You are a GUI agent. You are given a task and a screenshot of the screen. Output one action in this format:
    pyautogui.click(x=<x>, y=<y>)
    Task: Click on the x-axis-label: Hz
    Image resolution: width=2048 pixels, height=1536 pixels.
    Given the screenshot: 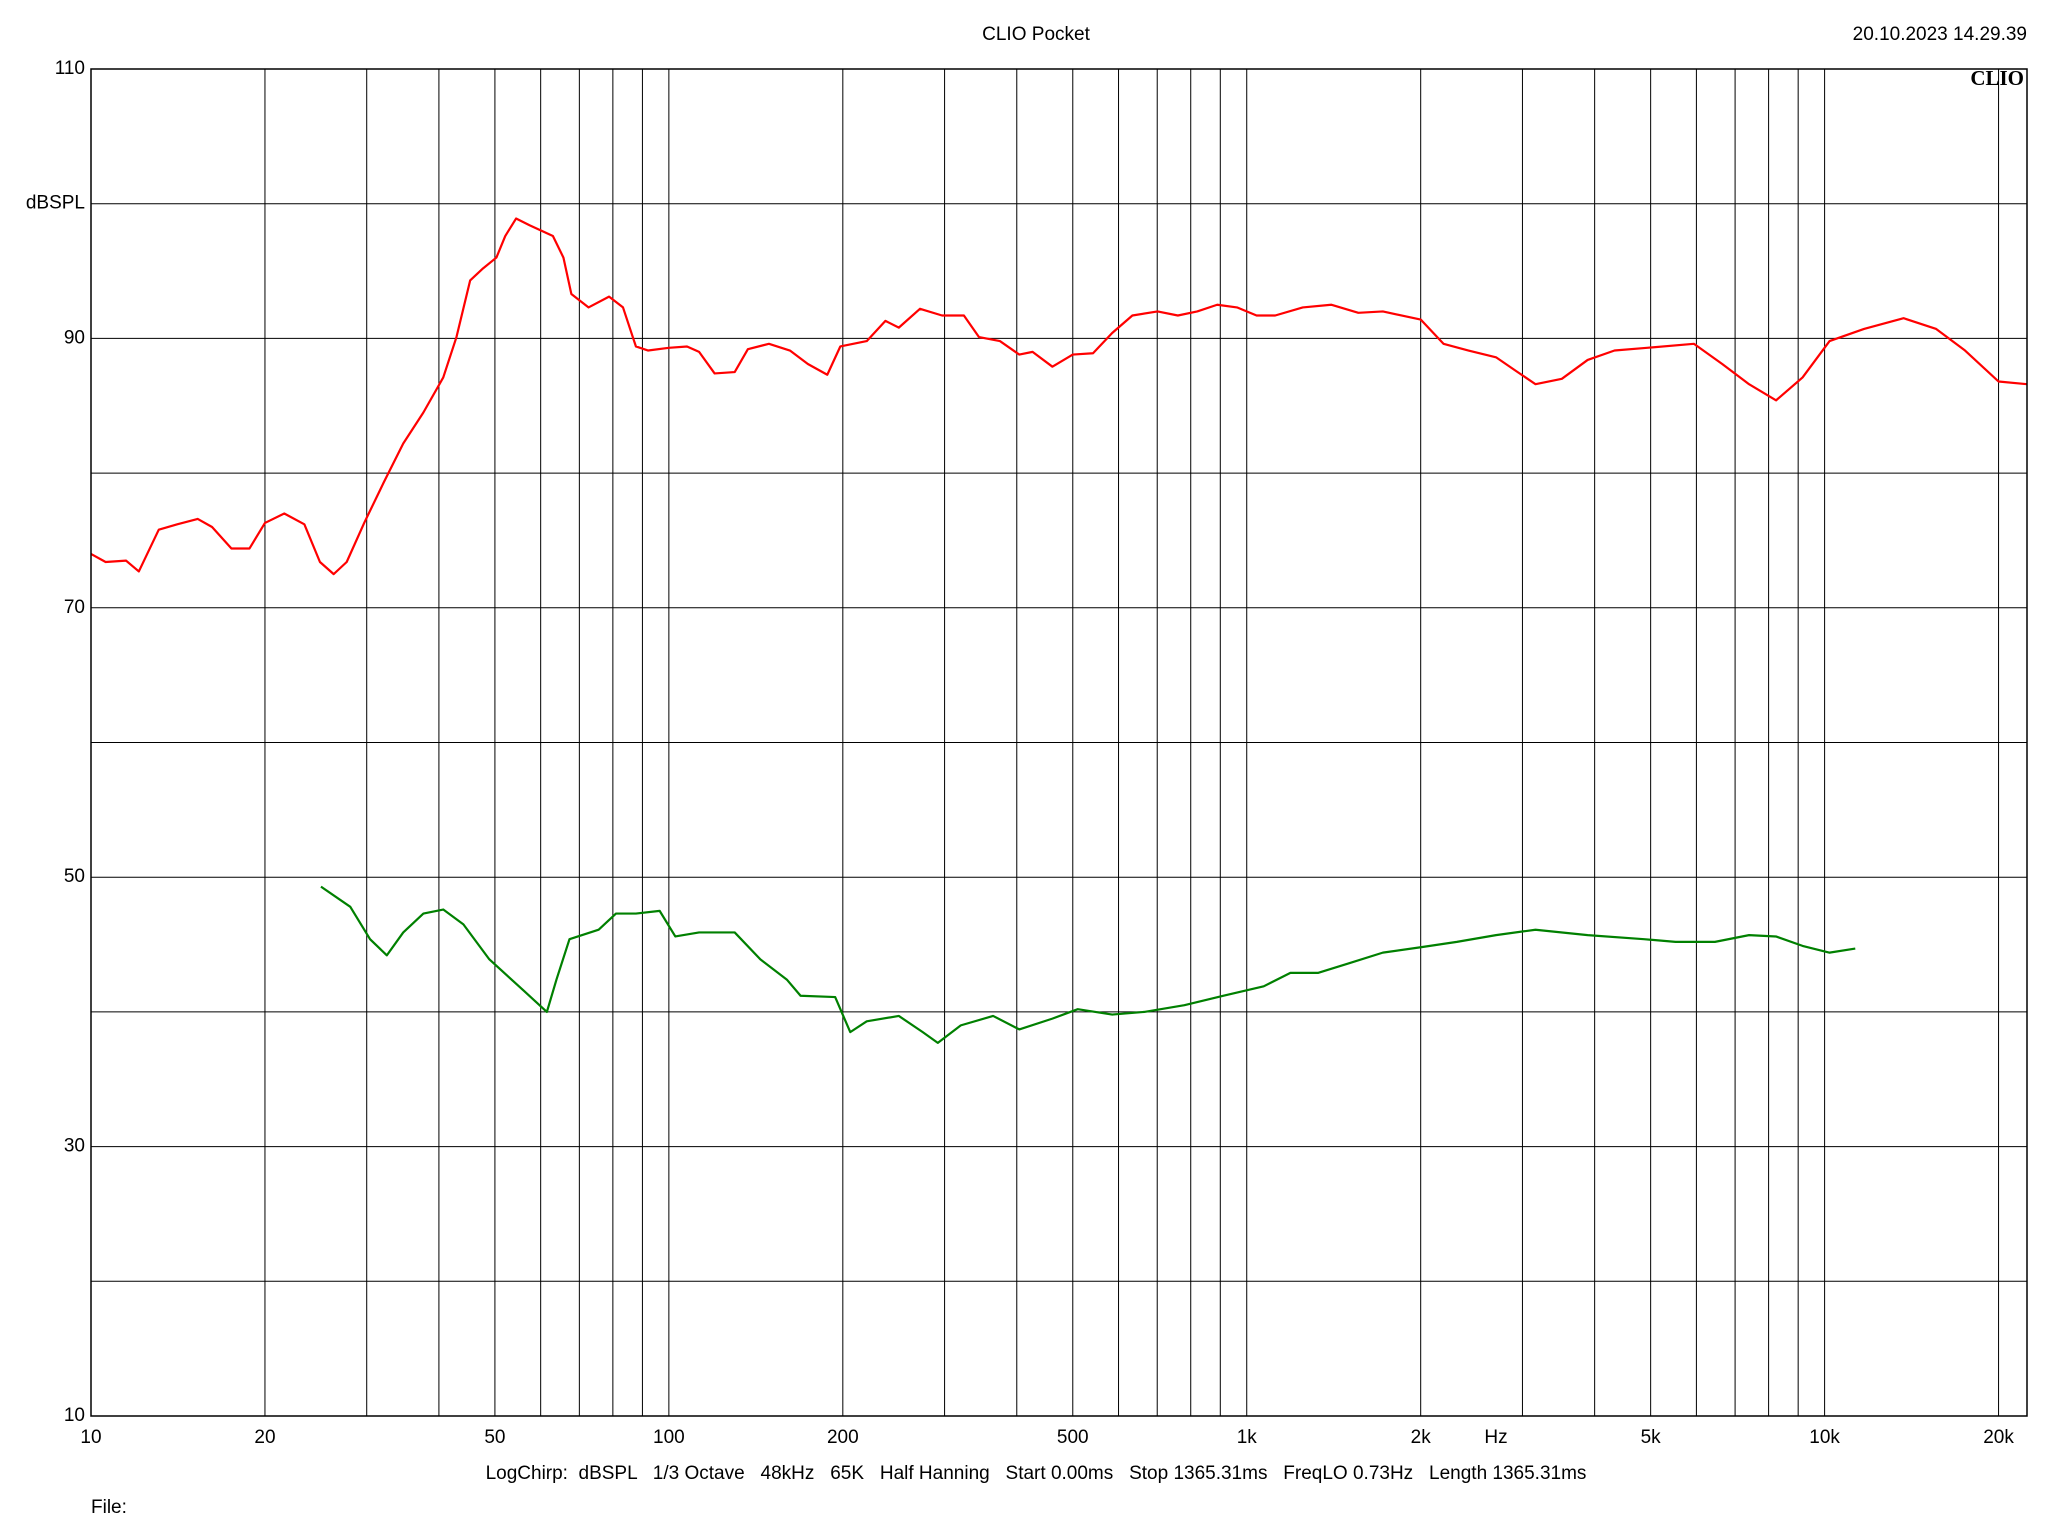 What is the action you would take?
    pyautogui.click(x=1495, y=1437)
    